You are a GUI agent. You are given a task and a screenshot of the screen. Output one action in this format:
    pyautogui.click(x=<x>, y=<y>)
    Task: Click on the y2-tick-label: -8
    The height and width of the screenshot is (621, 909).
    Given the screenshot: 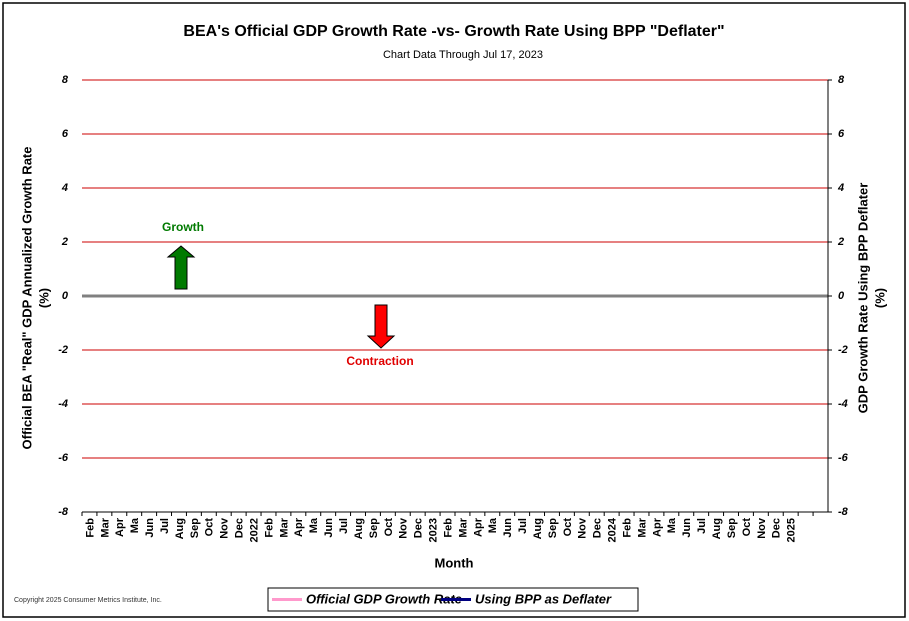 What is the action you would take?
    pyautogui.click(x=843, y=512)
    